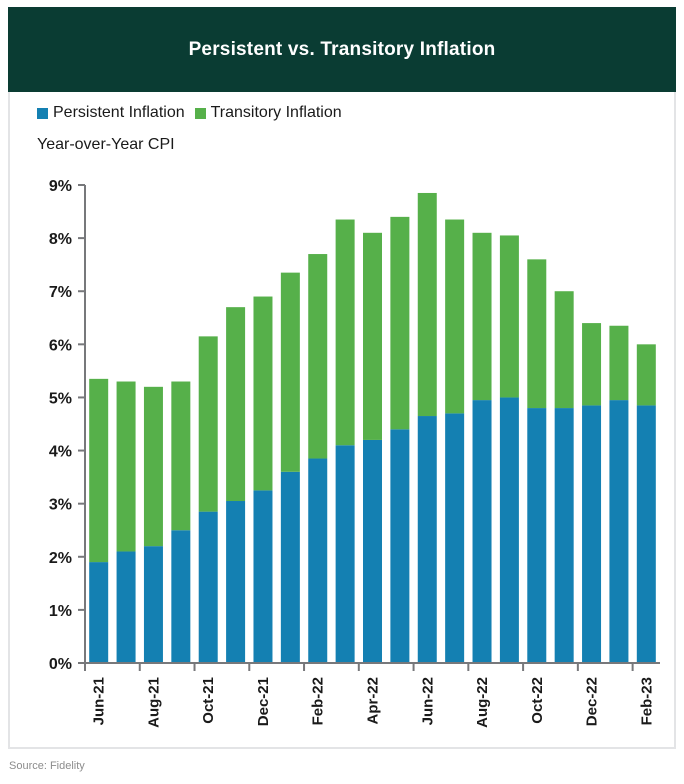  What do you see at coordinates (60, 345) in the screenshot?
I see `y-axis-label: 6%` at bounding box center [60, 345].